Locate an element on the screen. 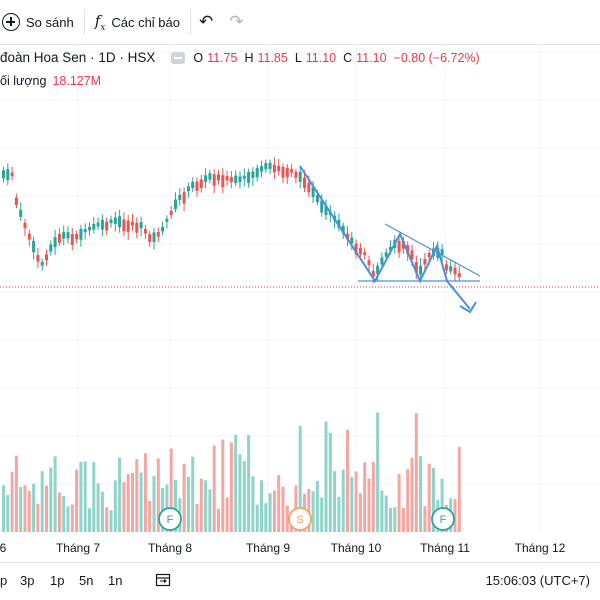 This screenshot has height=600, width=600. calendar-range-icon is located at coordinates (163, 580).